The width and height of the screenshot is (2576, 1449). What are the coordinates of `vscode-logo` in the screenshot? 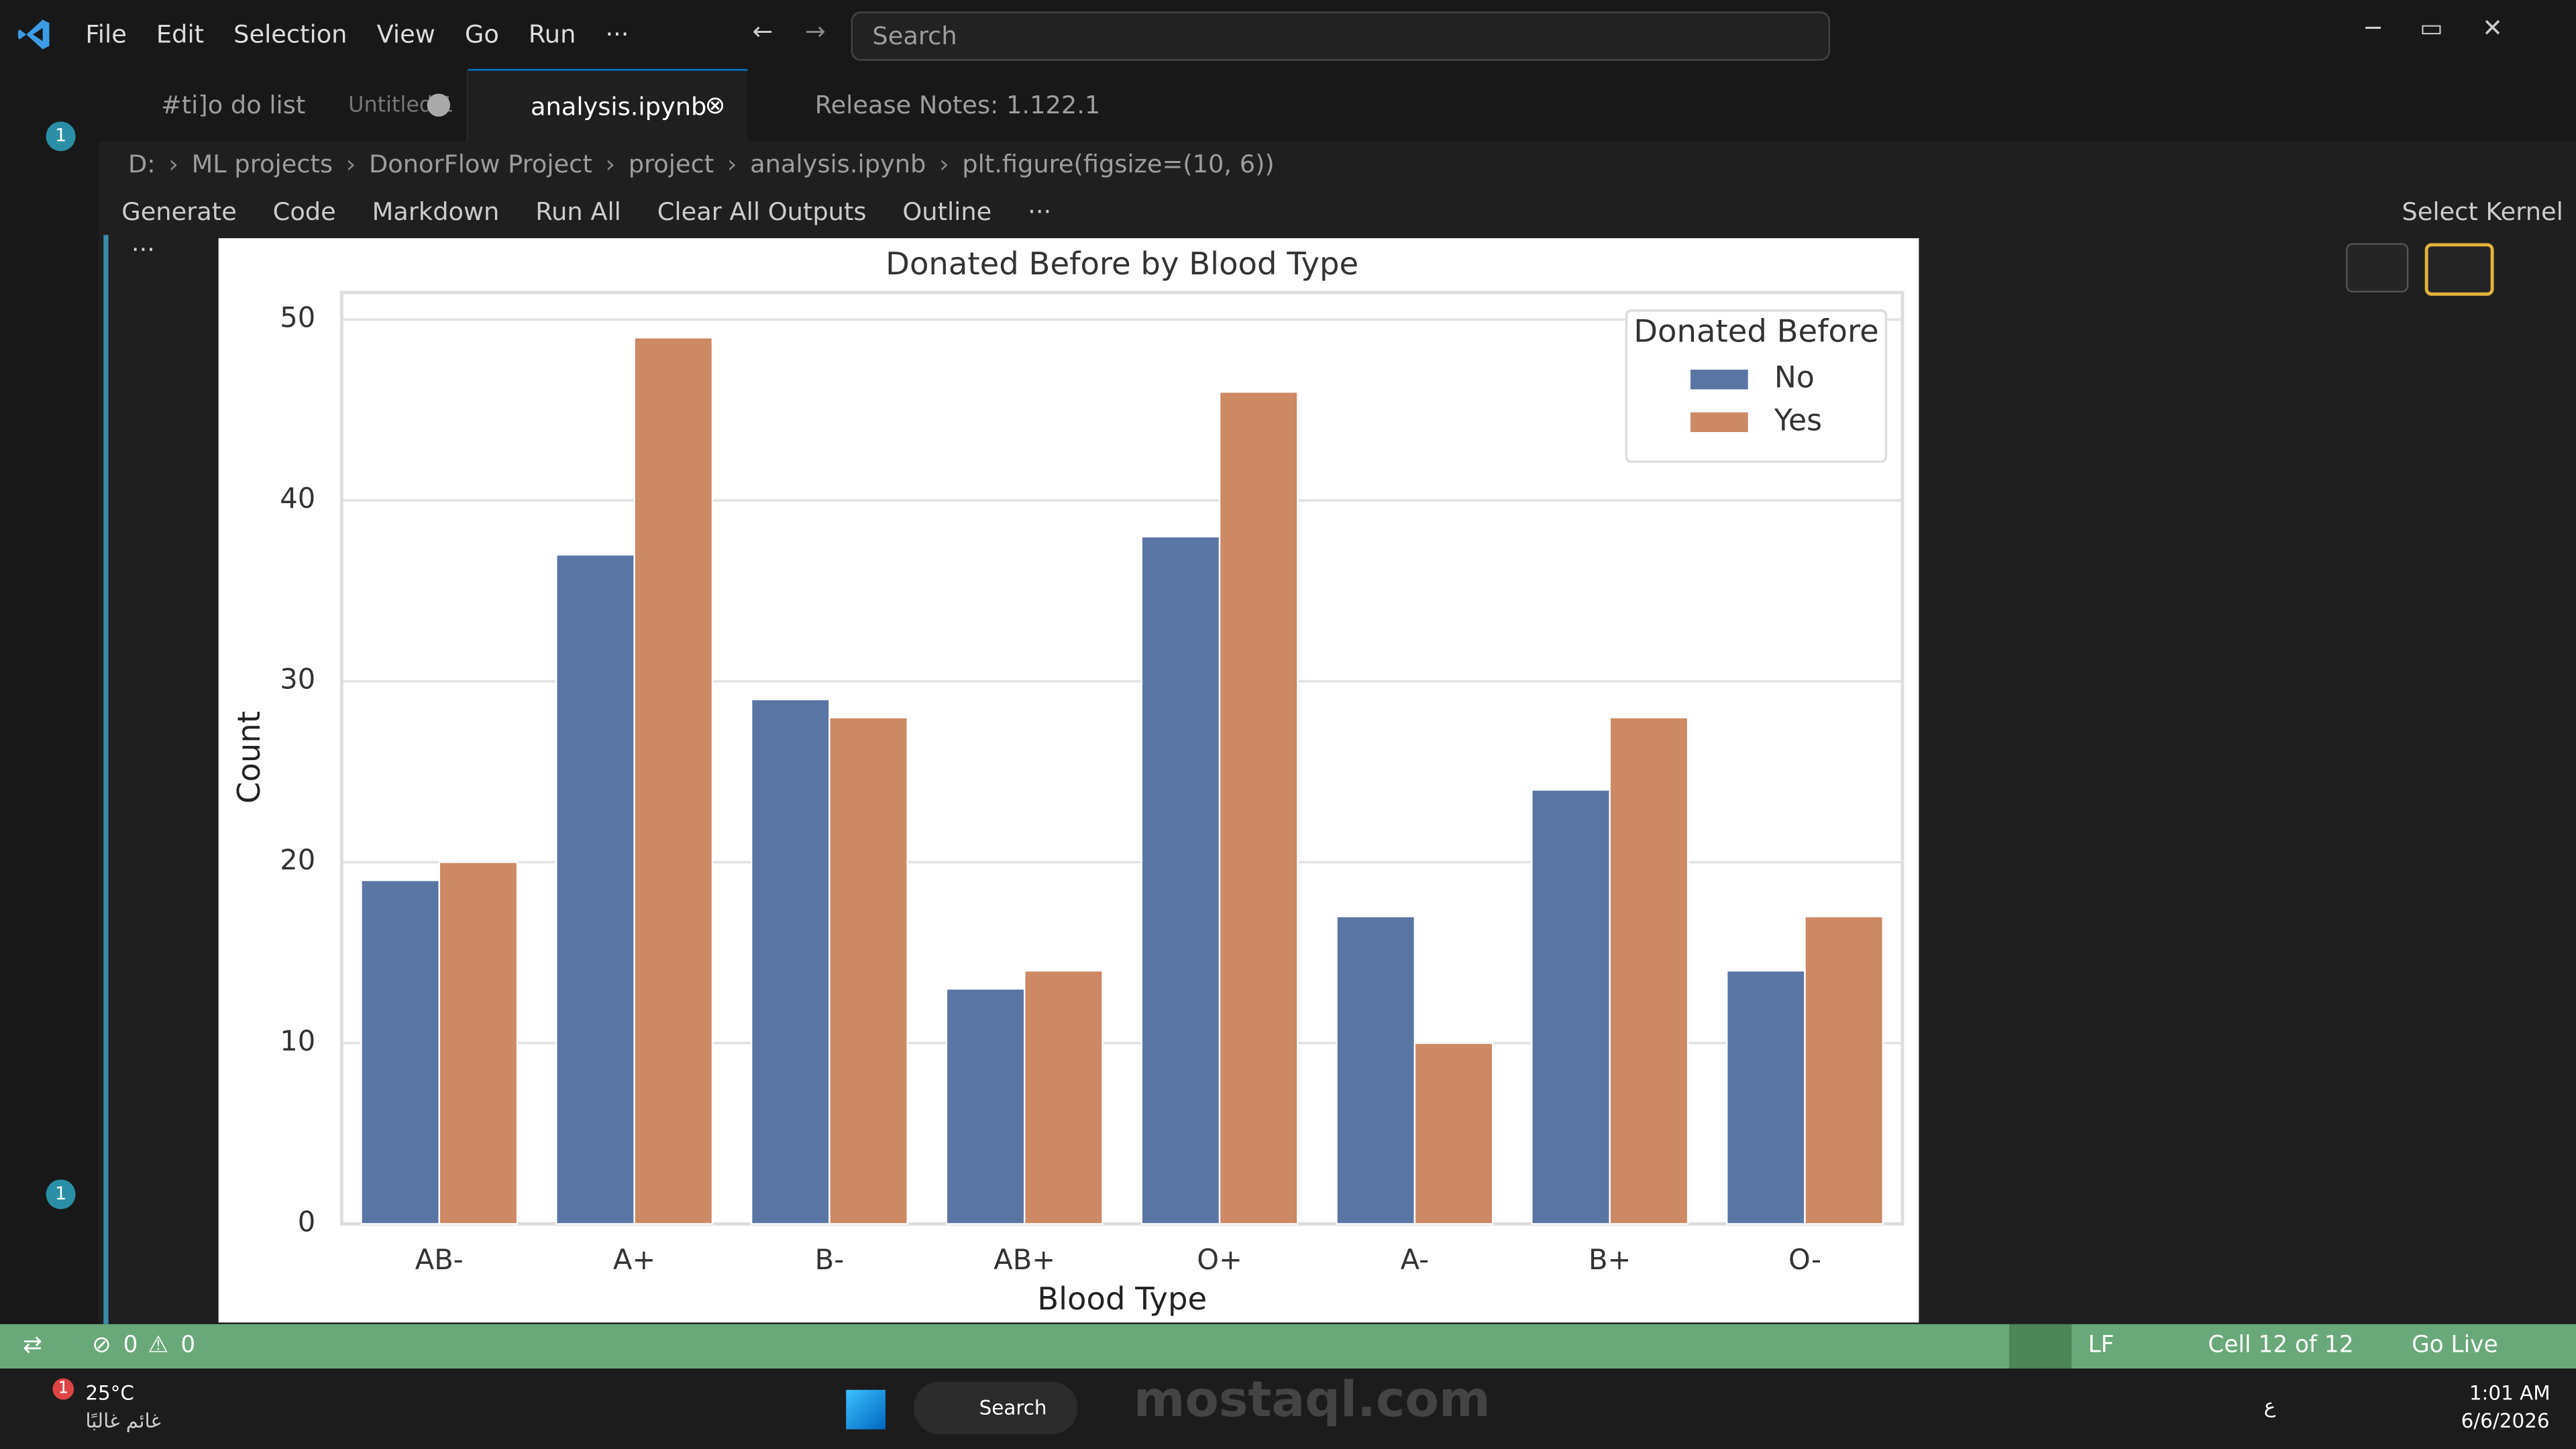 It's located at (33, 34).